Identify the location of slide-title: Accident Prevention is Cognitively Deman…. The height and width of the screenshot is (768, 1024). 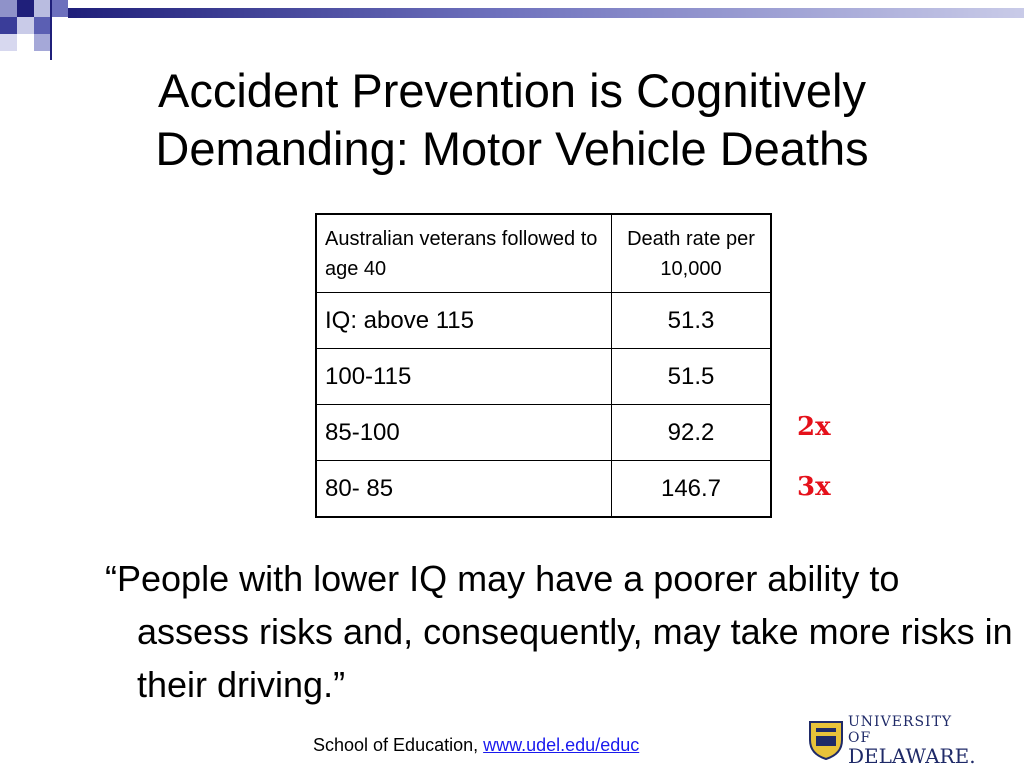
(512, 119).